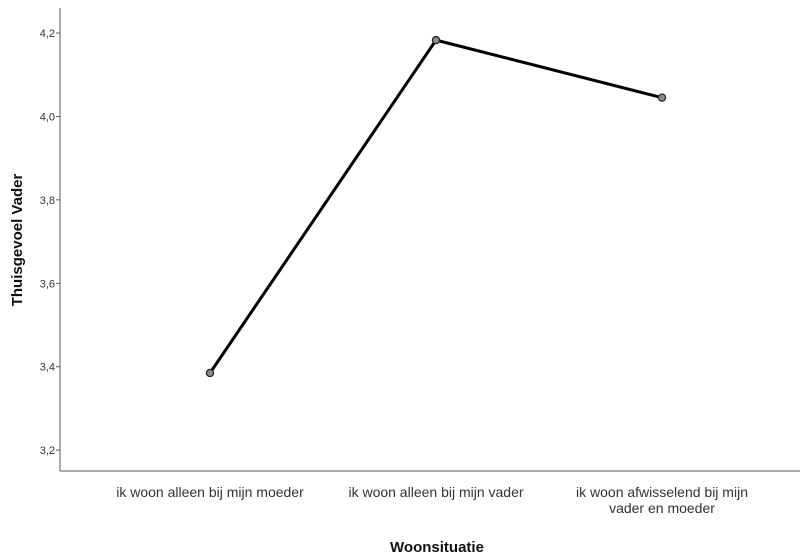  What do you see at coordinates (435, 492) in the screenshot?
I see `x-tick-label: ik woon alleen bij mijn vader` at bounding box center [435, 492].